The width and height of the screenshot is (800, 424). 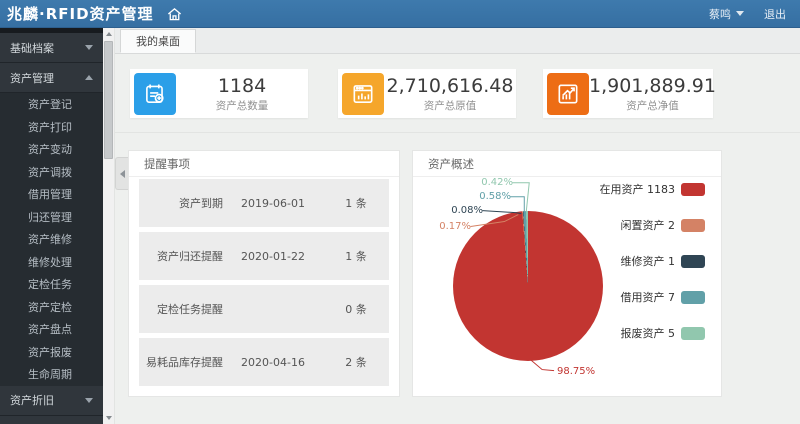 I want to click on reminder-name: 易耗品库存提醒, so click(x=184, y=362).